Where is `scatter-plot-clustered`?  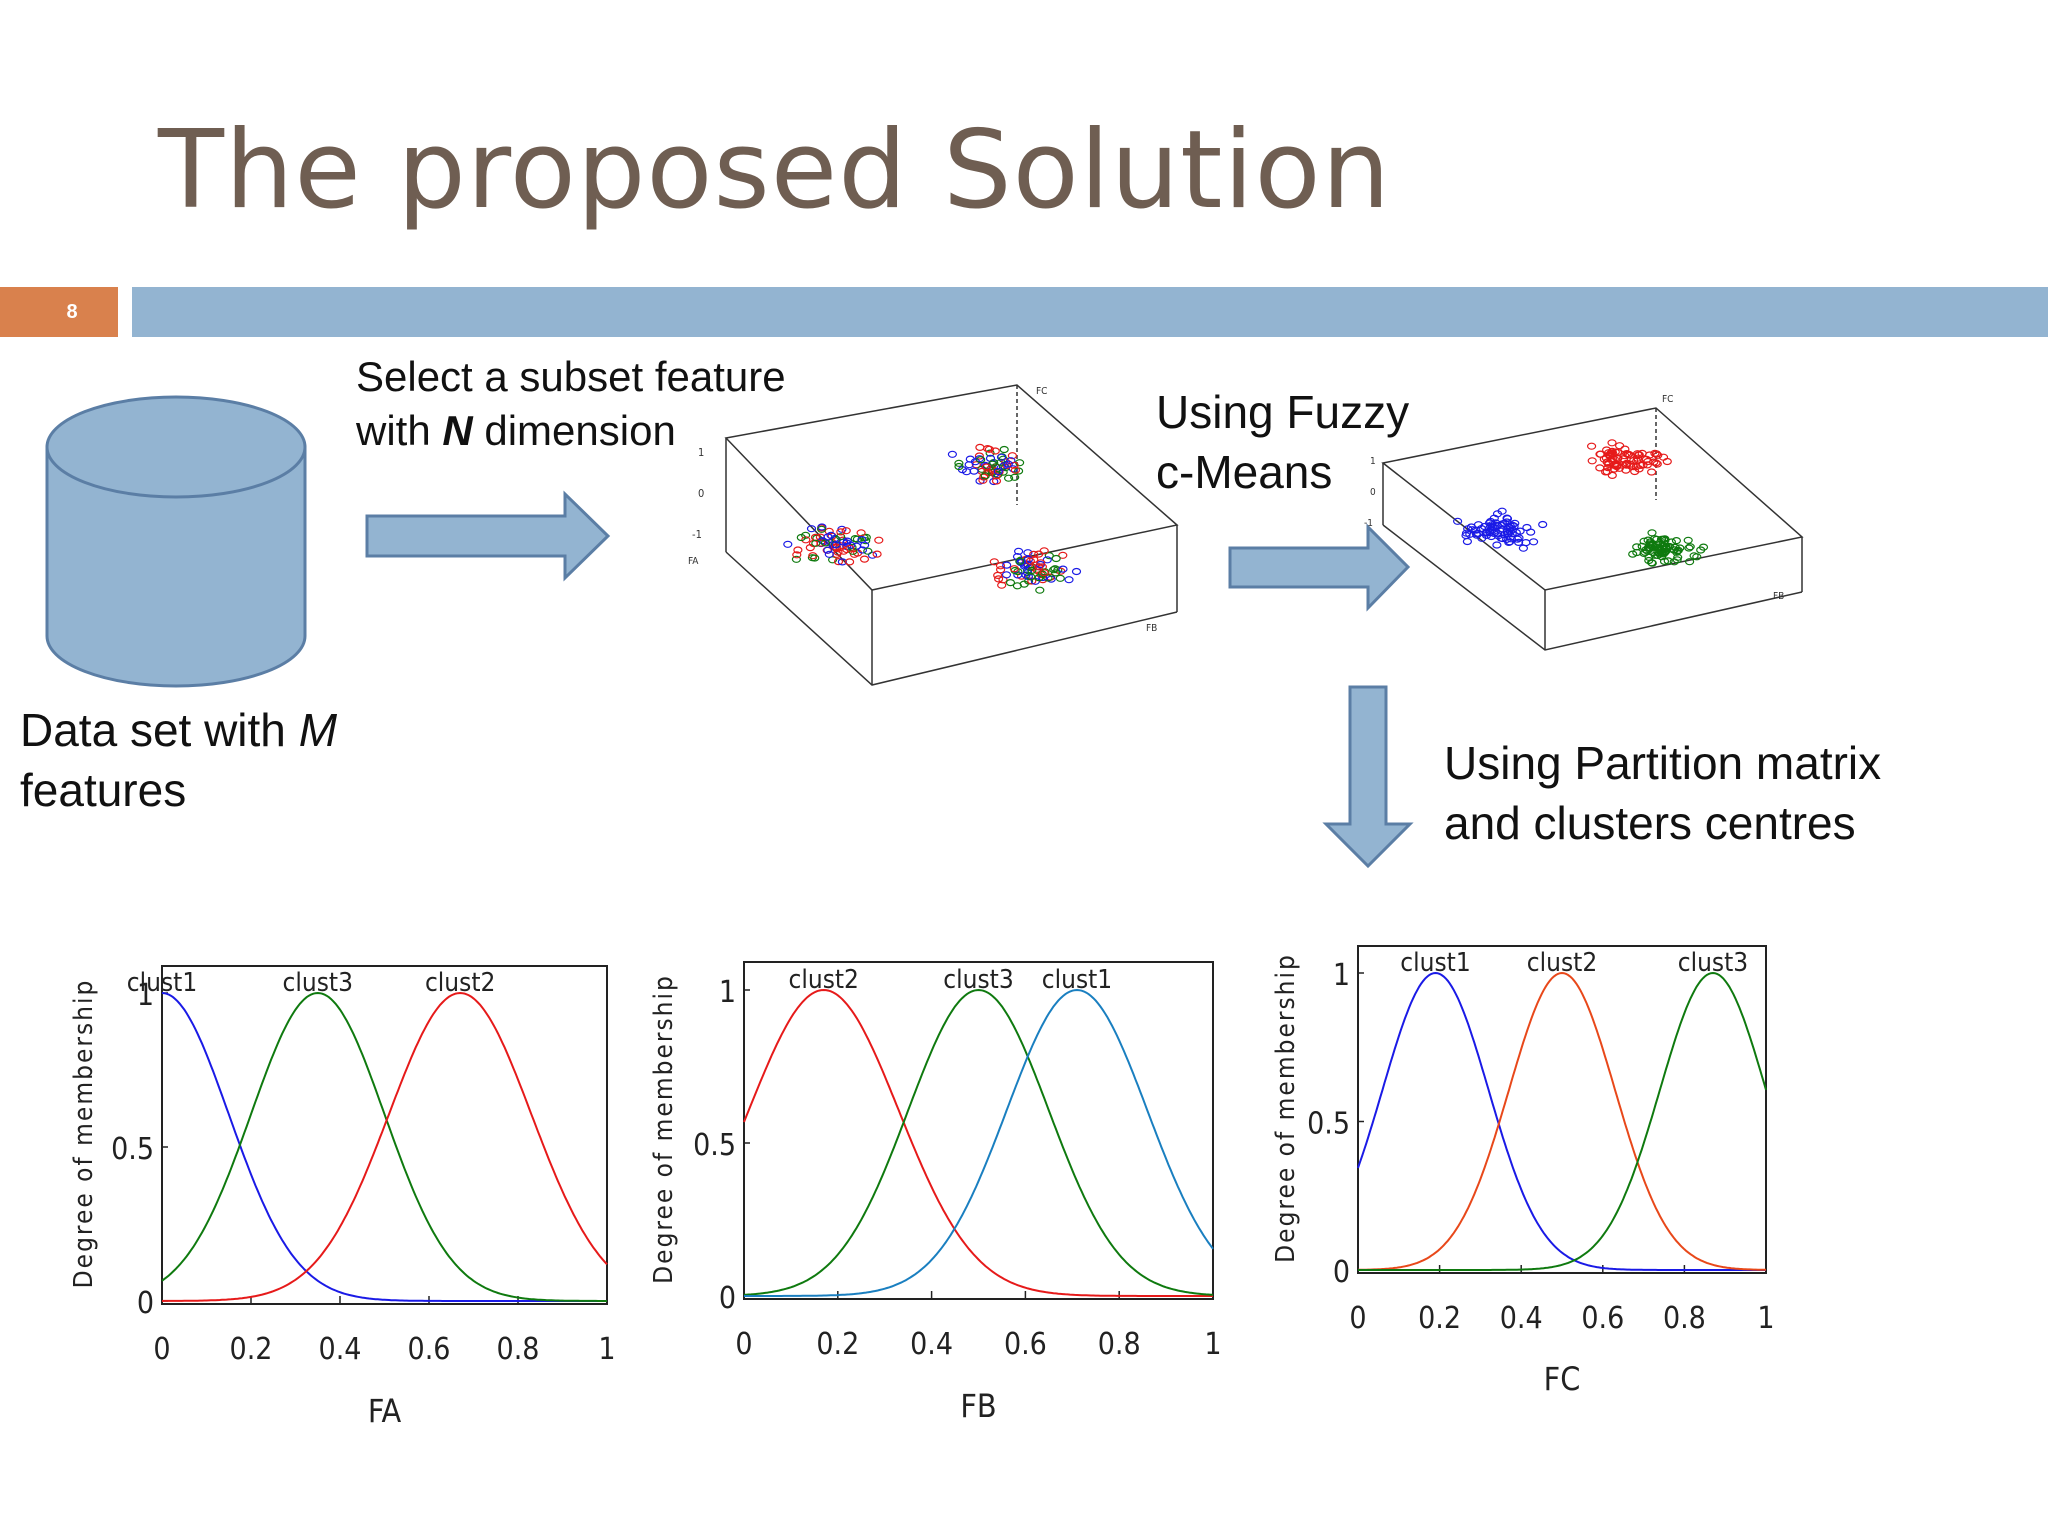 scatter-plot-clustered is located at coordinates (1592, 529).